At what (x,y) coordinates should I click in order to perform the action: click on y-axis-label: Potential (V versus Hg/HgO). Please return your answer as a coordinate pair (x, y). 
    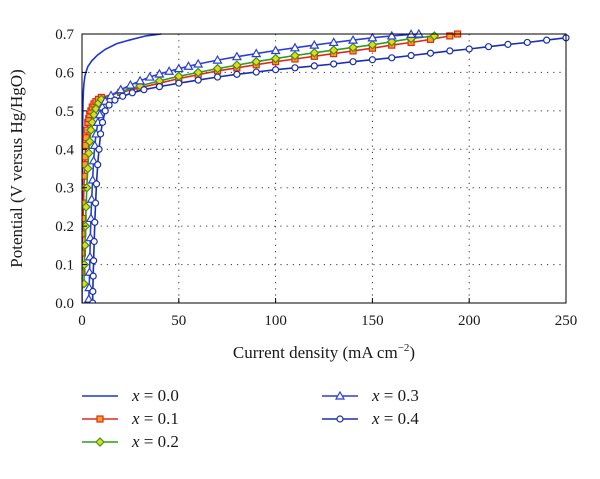
    Looking at the image, I should click on (16, 168).